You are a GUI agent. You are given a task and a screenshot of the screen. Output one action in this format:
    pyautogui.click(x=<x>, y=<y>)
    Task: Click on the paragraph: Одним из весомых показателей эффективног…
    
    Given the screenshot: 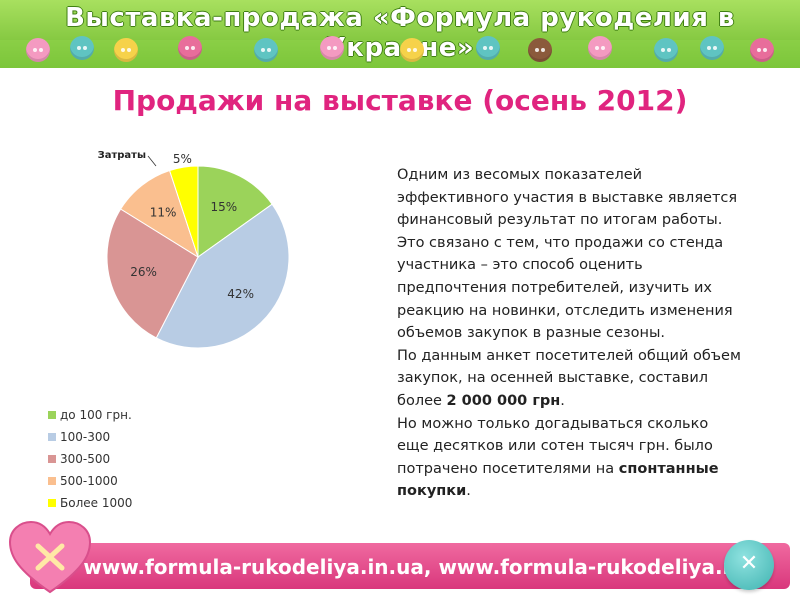 What is the action you would take?
    pyautogui.click(x=567, y=198)
    